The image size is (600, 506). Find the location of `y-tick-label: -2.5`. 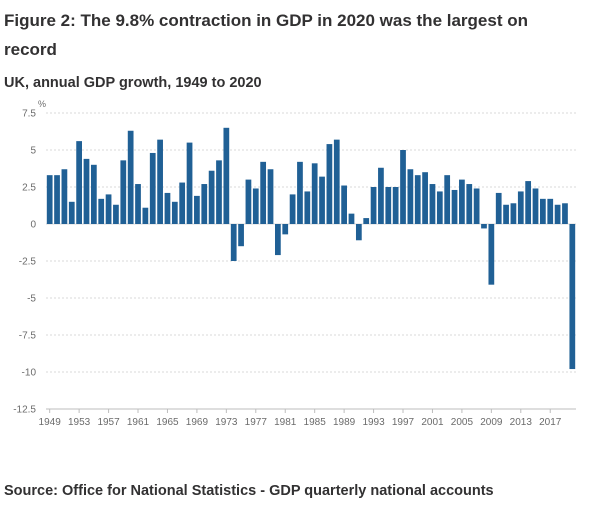

y-tick-label: -2.5 is located at coordinates (28, 262).